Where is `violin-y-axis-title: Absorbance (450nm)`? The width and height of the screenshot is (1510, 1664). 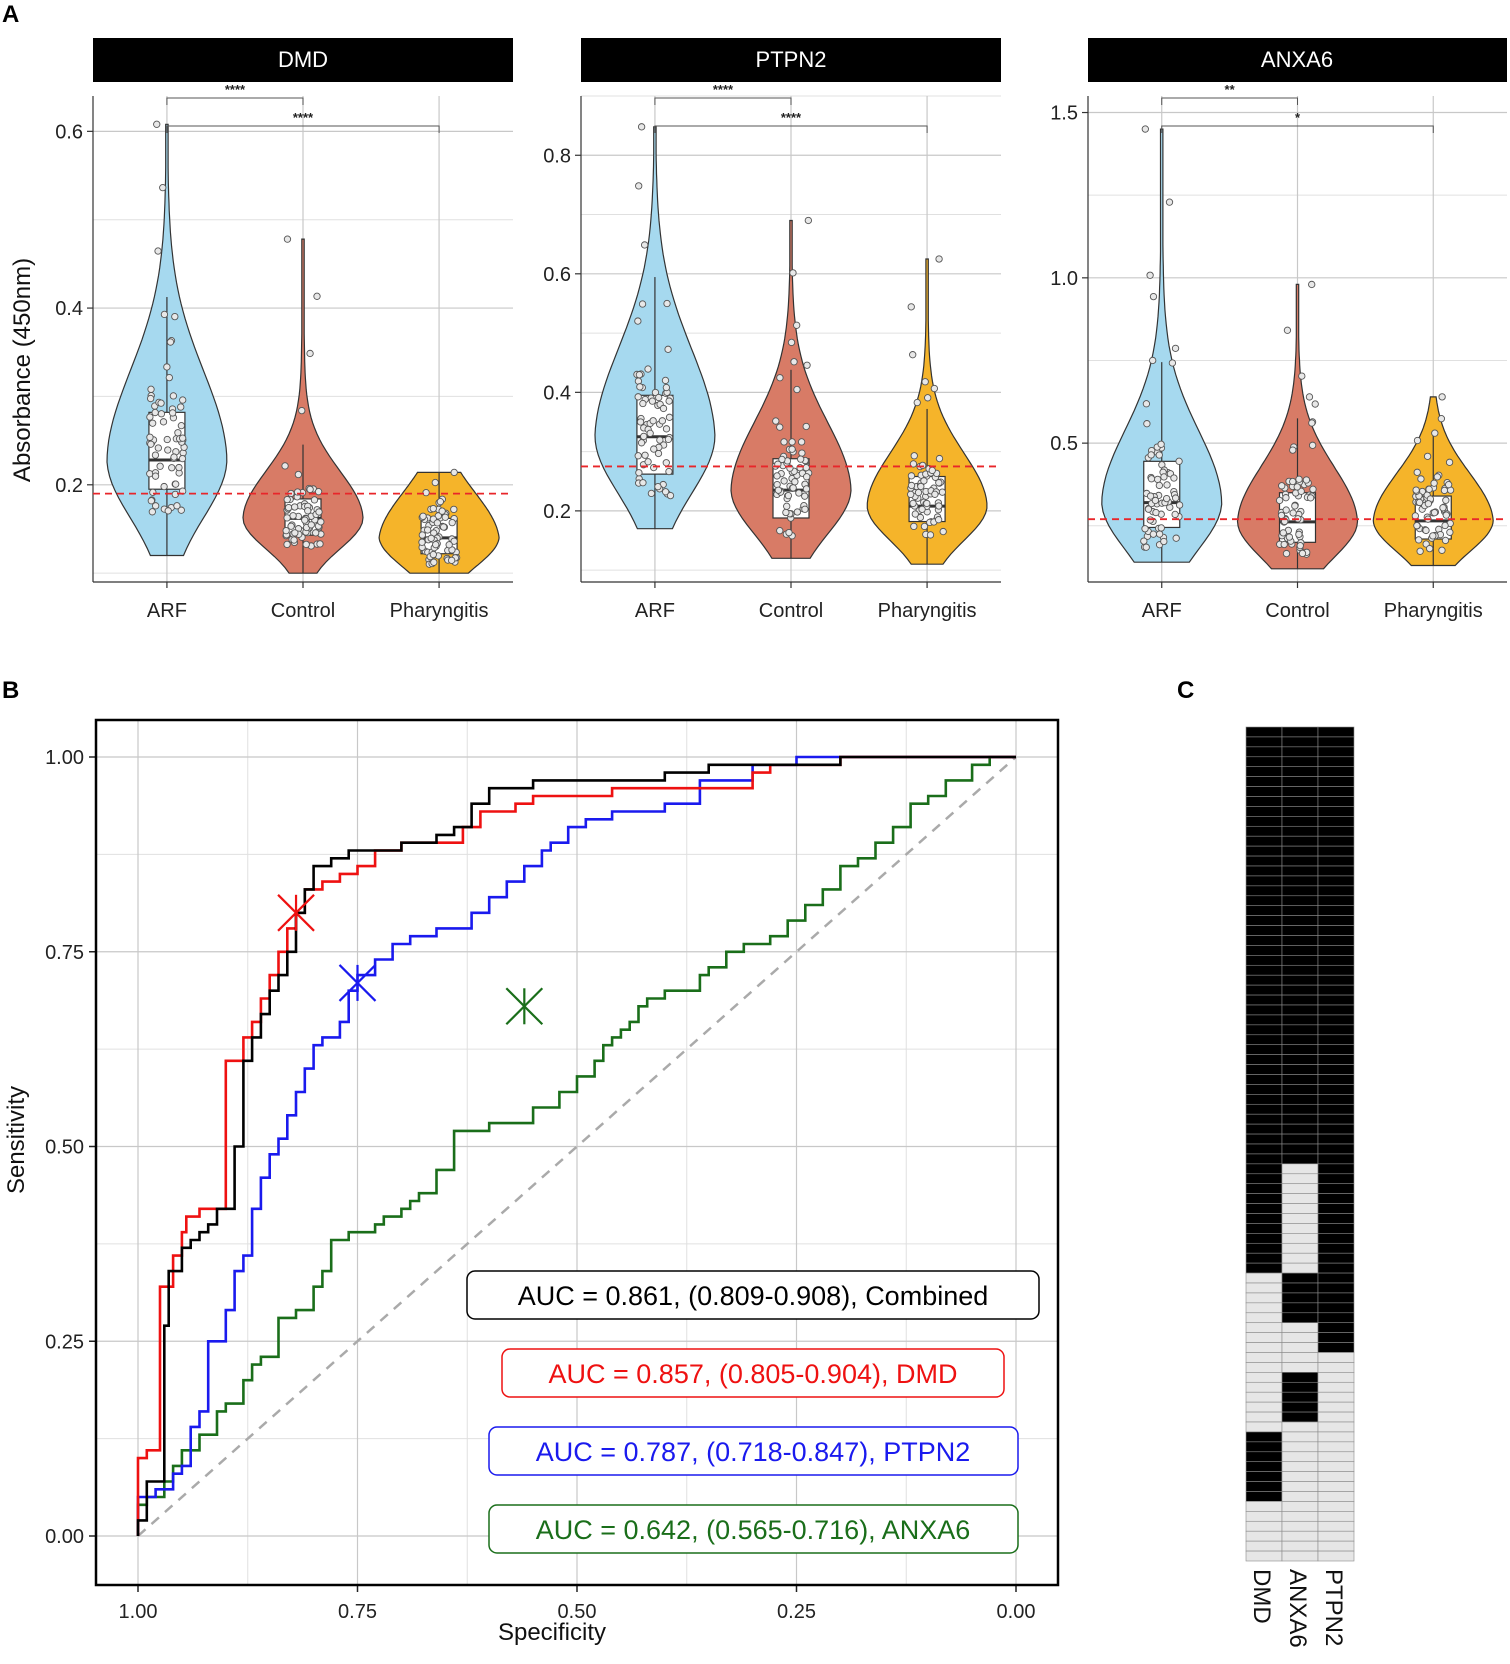 violin-y-axis-title: Absorbance (450nm) is located at coordinates (22, 370).